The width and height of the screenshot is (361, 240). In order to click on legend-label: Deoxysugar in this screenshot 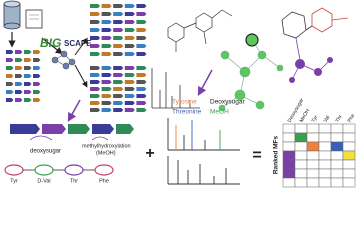, I will do `click(228, 102)`.